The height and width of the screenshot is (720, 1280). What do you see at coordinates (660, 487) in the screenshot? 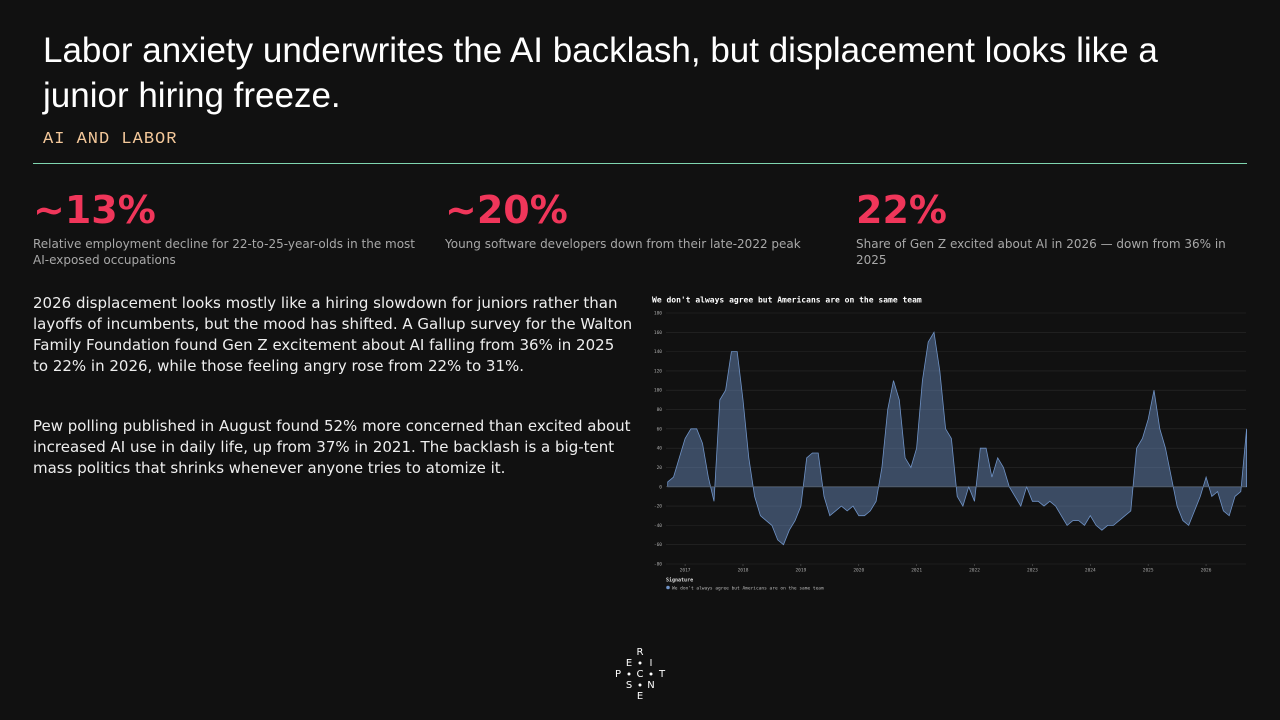
I see `y-tick-label: 0` at bounding box center [660, 487].